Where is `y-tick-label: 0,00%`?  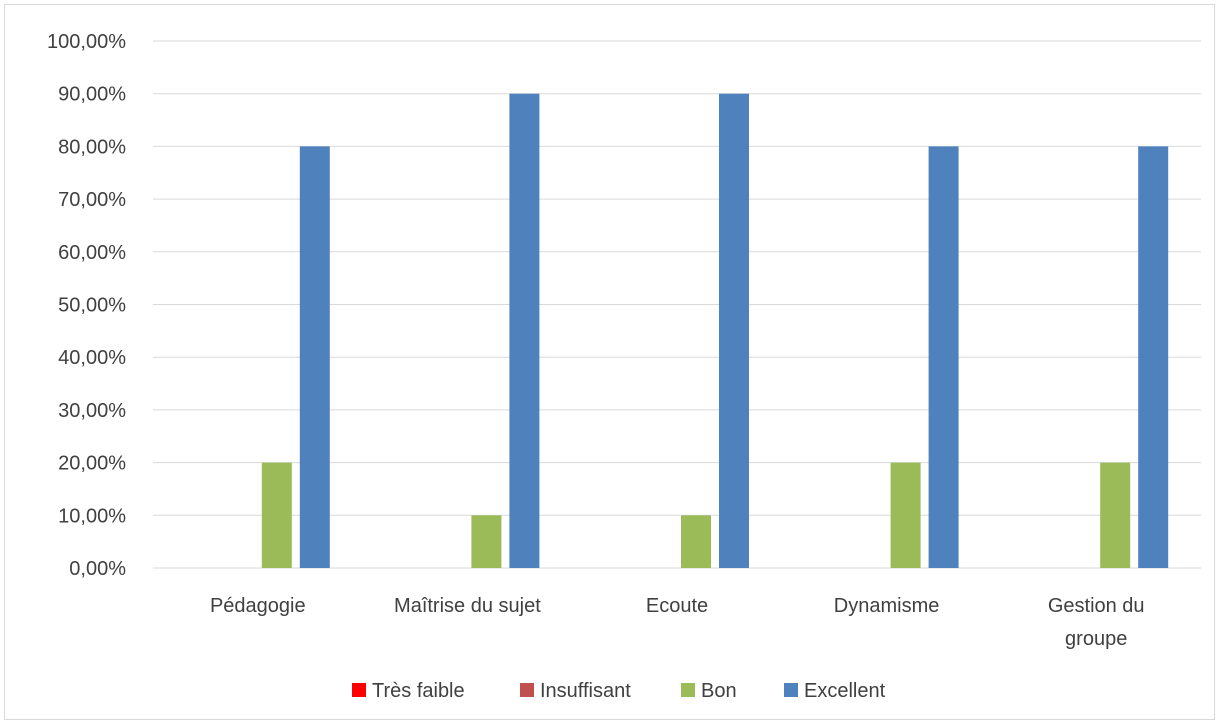
y-tick-label: 0,00% is located at coordinates (97, 569).